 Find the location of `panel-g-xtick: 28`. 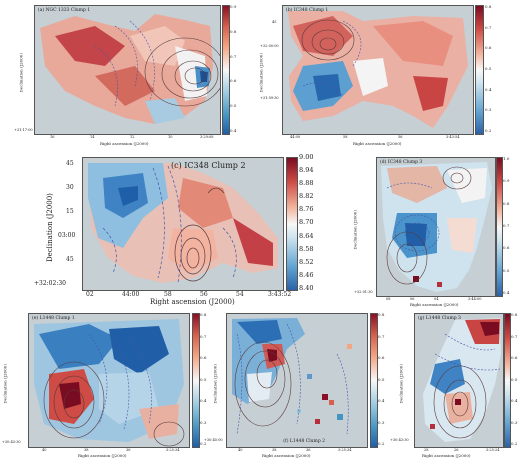

panel-g-xtick: 28 is located at coordinates (426, 450).